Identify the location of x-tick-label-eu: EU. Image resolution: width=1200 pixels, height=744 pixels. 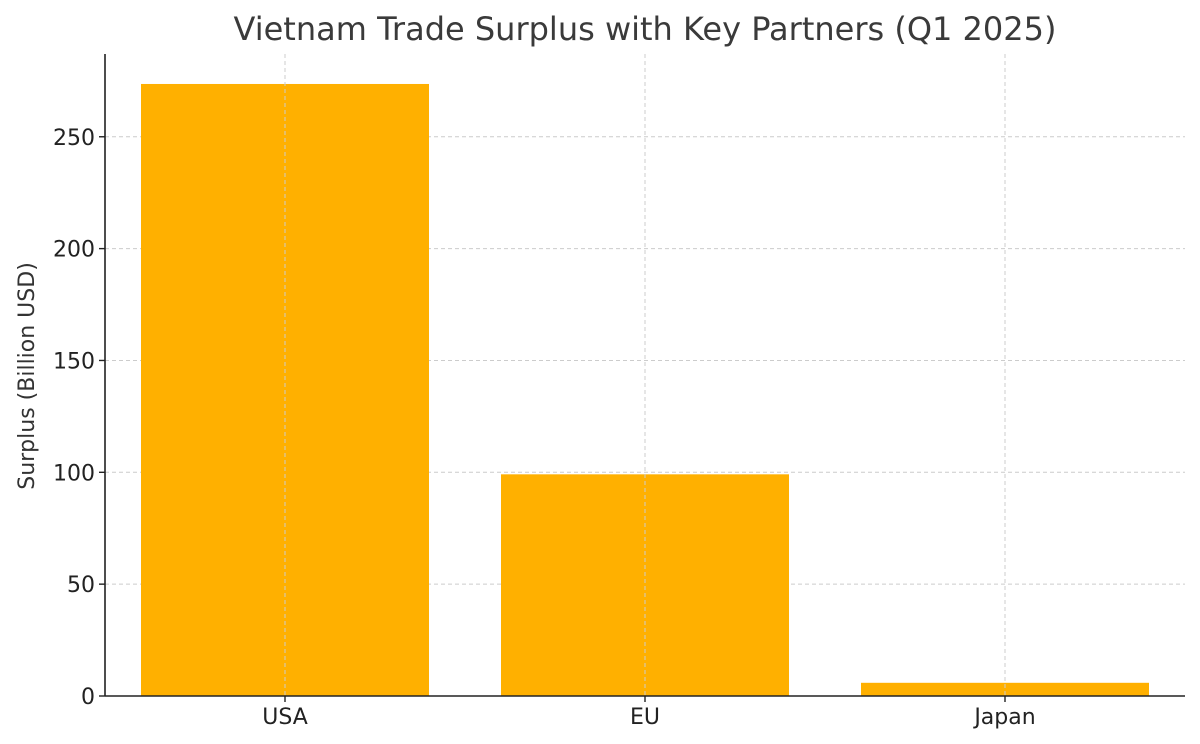
(645, 717).